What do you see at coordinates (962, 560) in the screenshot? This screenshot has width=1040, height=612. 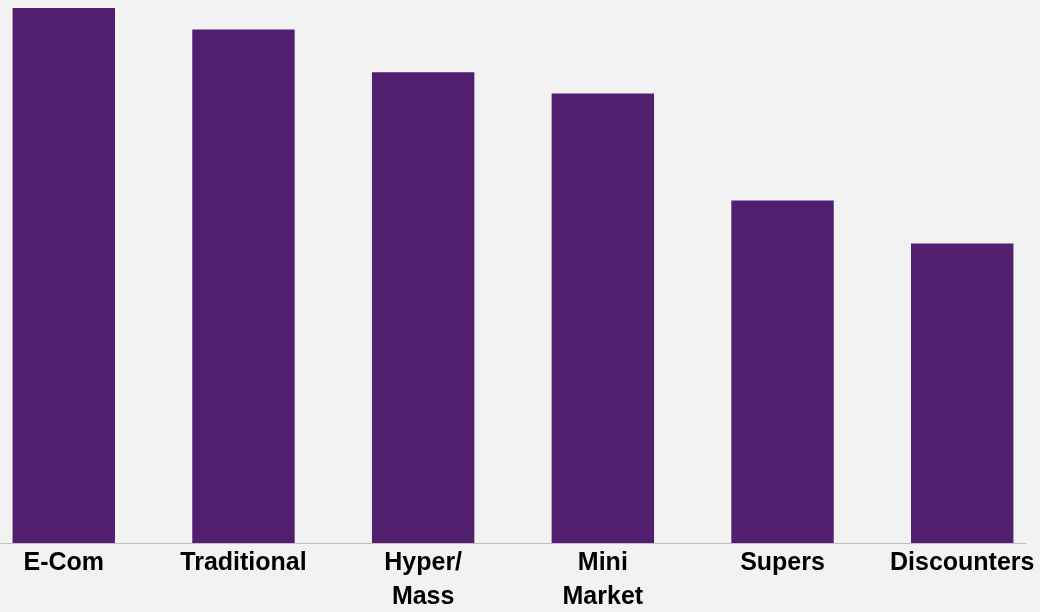 I see `x-tick-label: Discounters` at bounding box center [962, 560].